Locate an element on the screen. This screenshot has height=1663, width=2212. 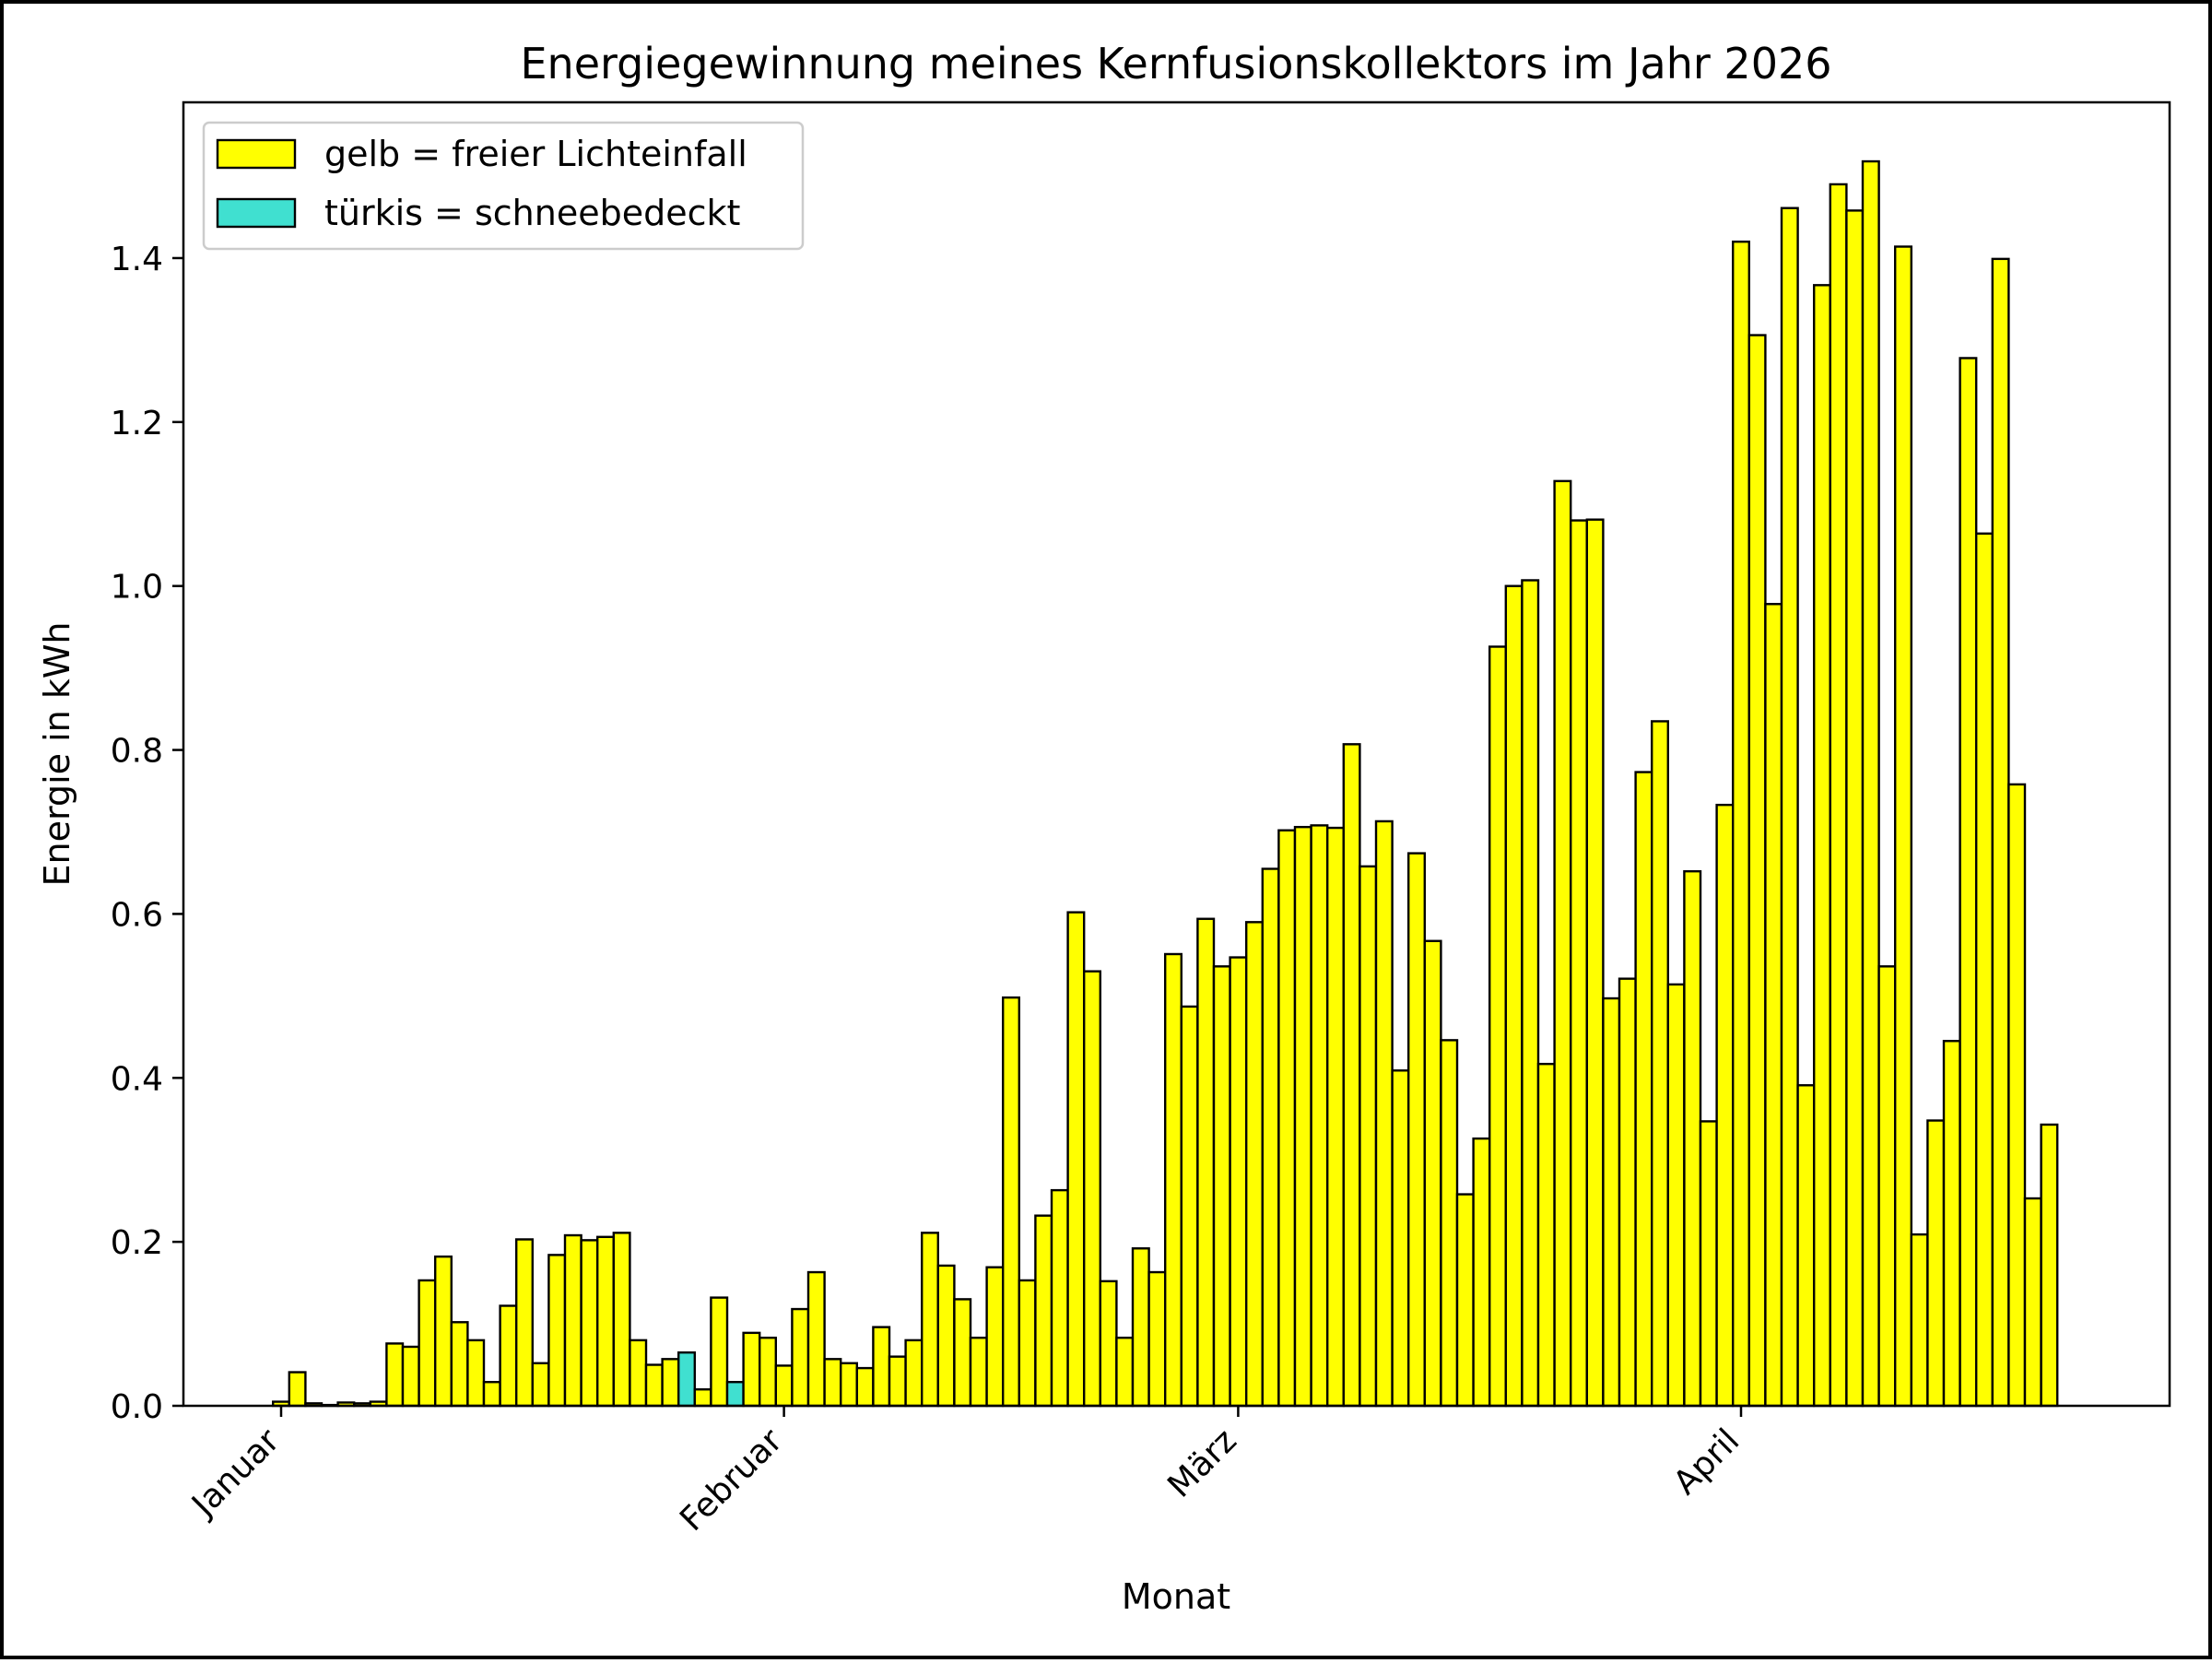
y-axis: 0.0 0.2 0.4 0.6 0.8 1.0 1.2 1.4 is located at coordinates (147, 833).